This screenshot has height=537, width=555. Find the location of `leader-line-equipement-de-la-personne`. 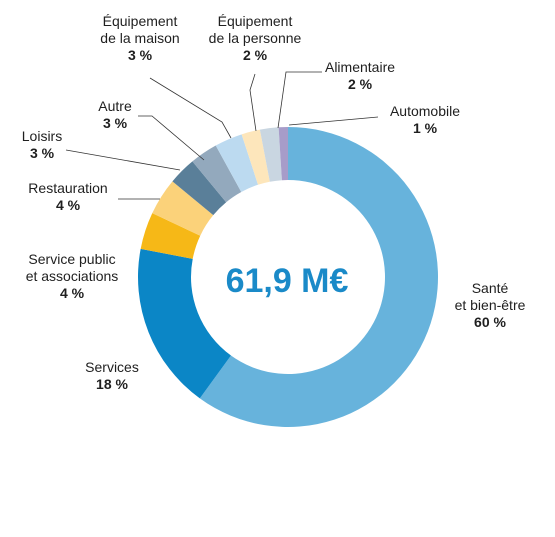

leader-line-equipement-de-la-personne is located at coordinates (253, 102).